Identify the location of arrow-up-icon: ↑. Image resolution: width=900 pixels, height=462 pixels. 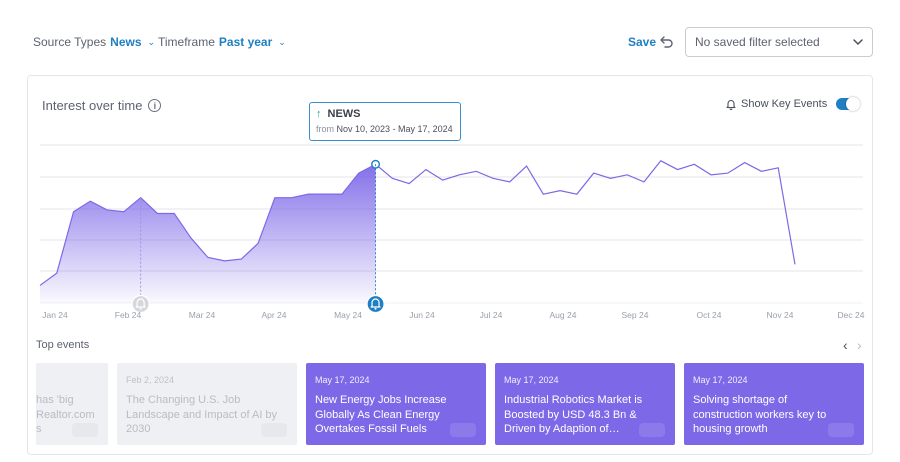
(319, 114).